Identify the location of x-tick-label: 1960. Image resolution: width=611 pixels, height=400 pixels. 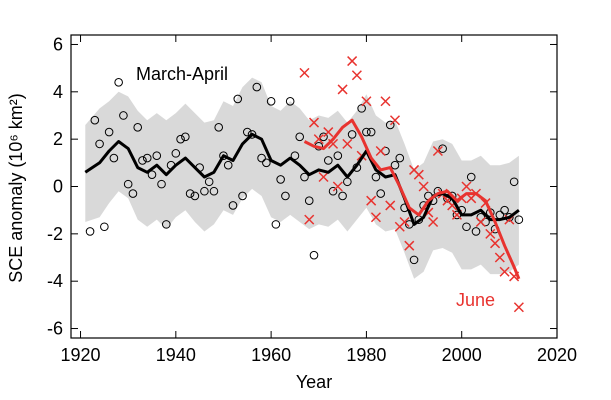
(271, 355).